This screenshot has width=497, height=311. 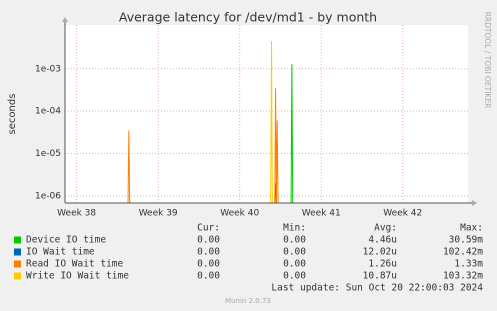 I want to click on legend-stat: 4.46u, so click(x=382, y=240).